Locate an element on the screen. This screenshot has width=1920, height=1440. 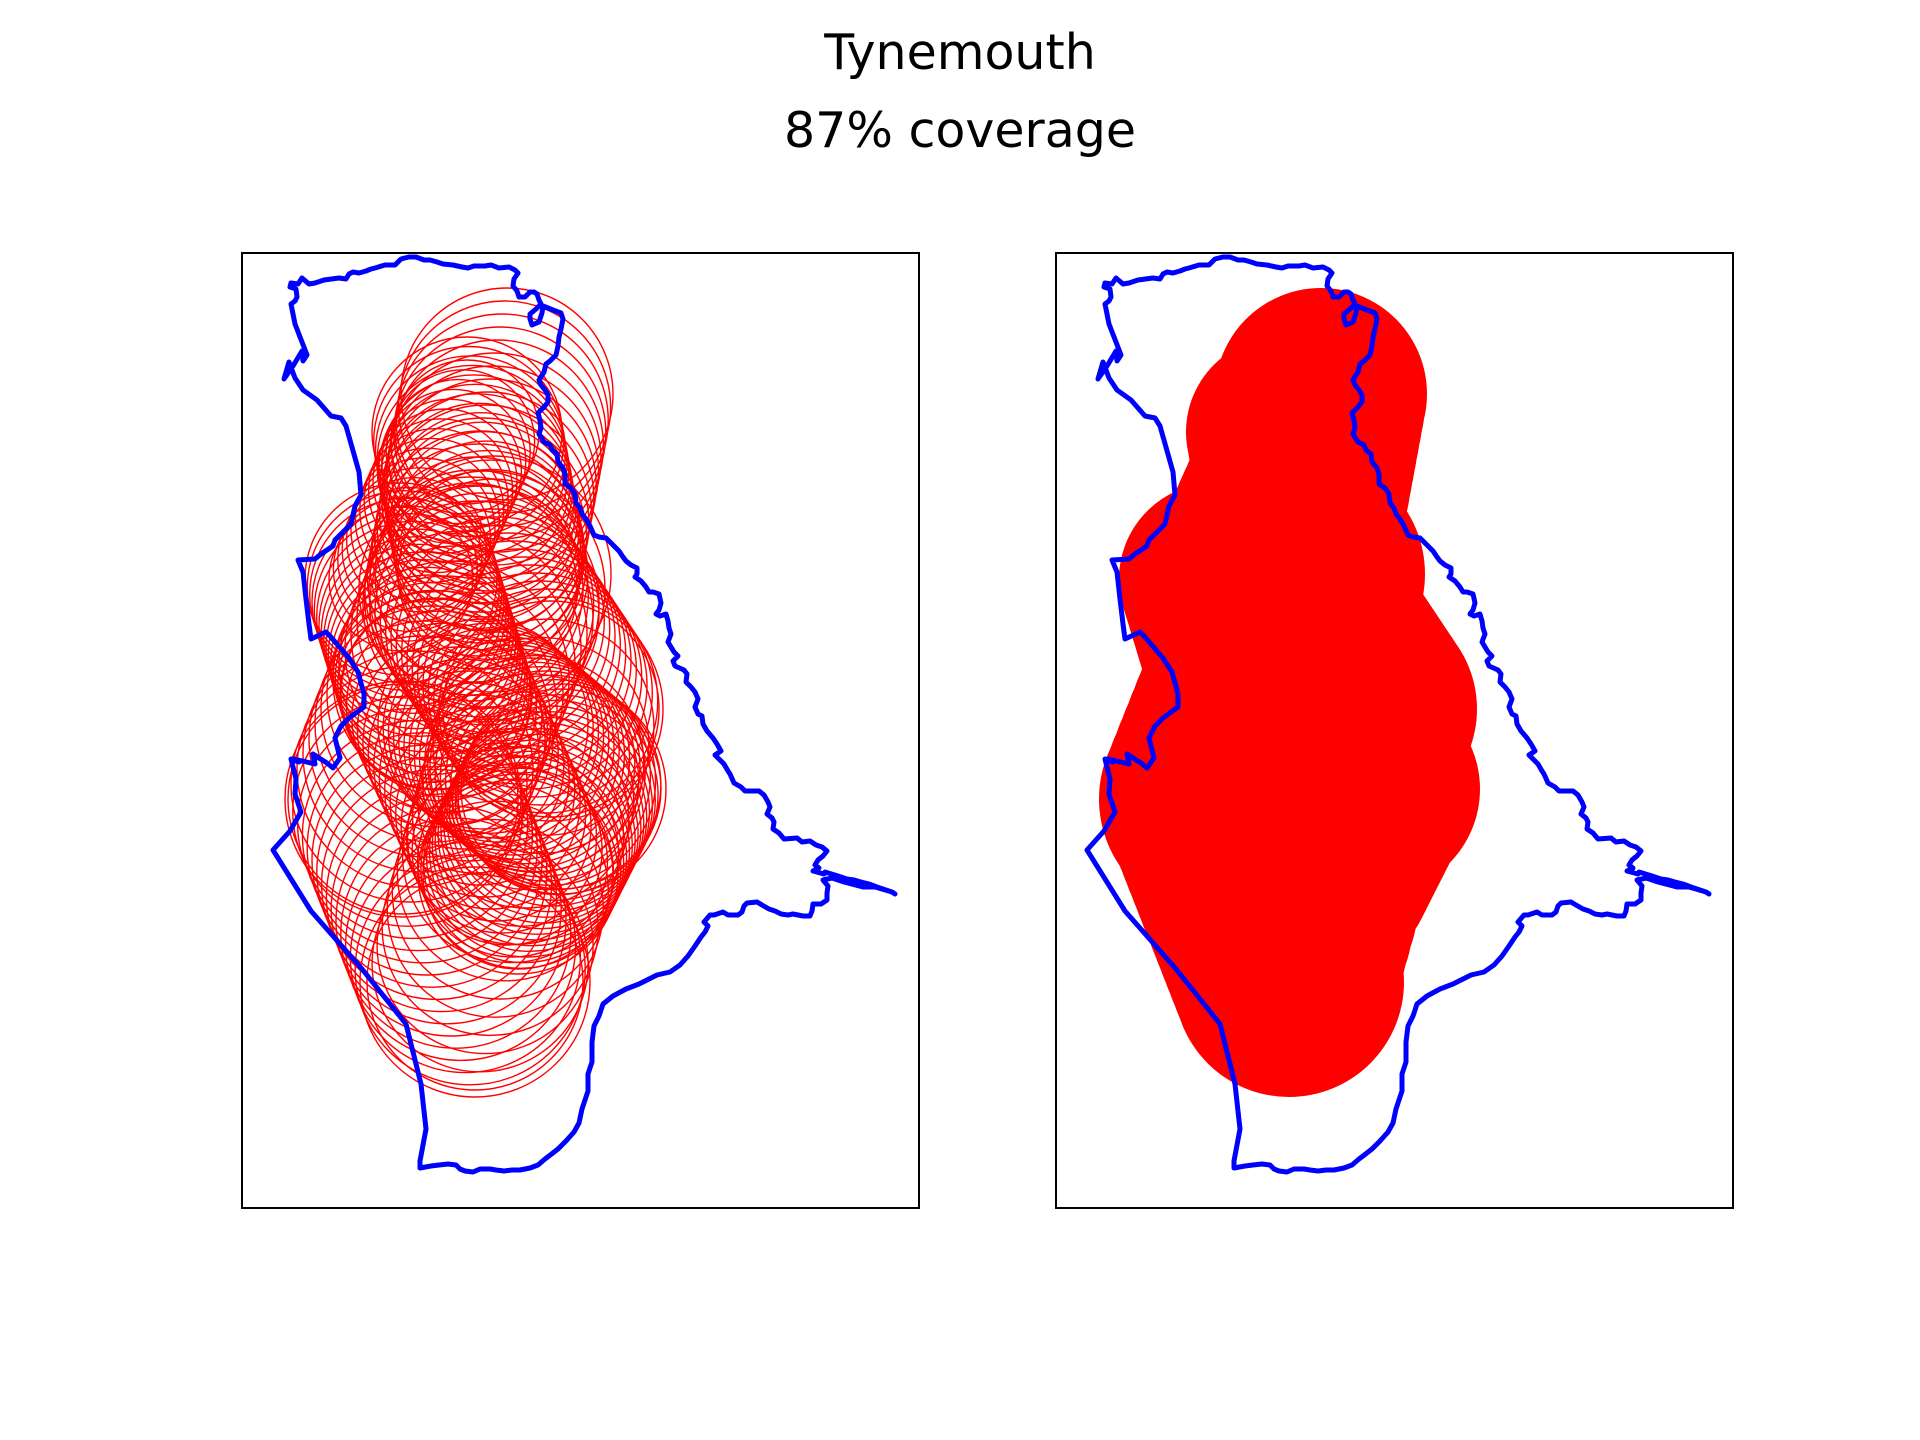
coverage-circles is located at coordinates (475, 692).